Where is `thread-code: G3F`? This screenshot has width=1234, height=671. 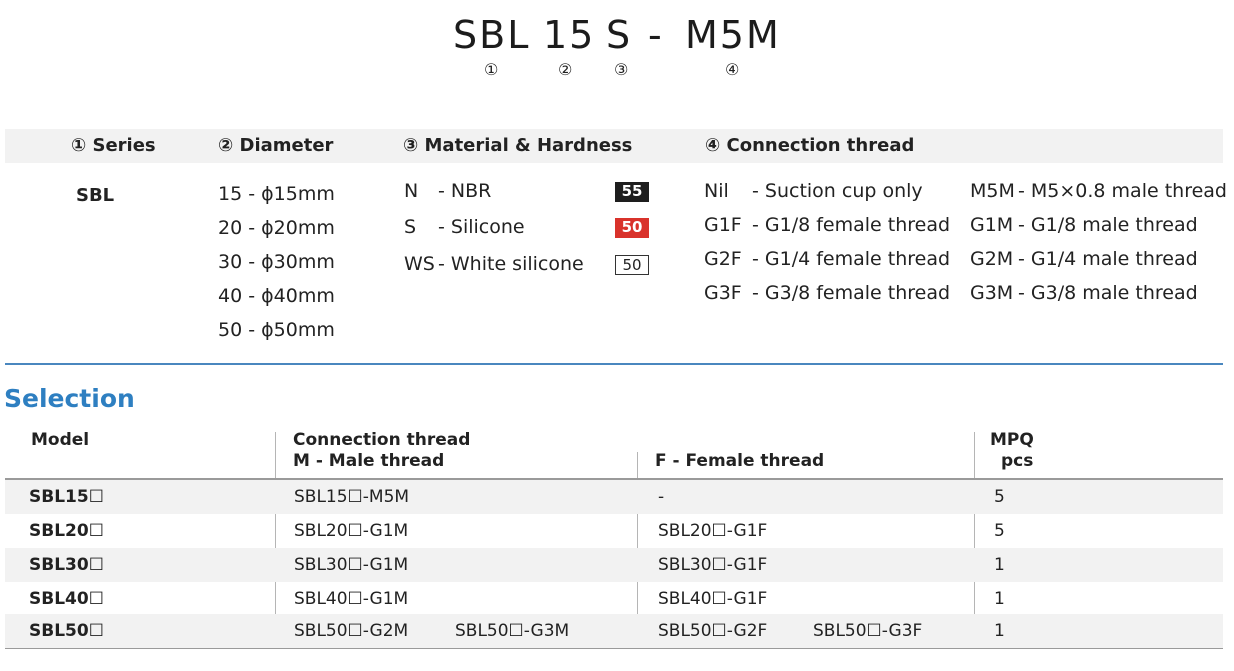
thread-code: G3F is located at coordinates (723, 293).